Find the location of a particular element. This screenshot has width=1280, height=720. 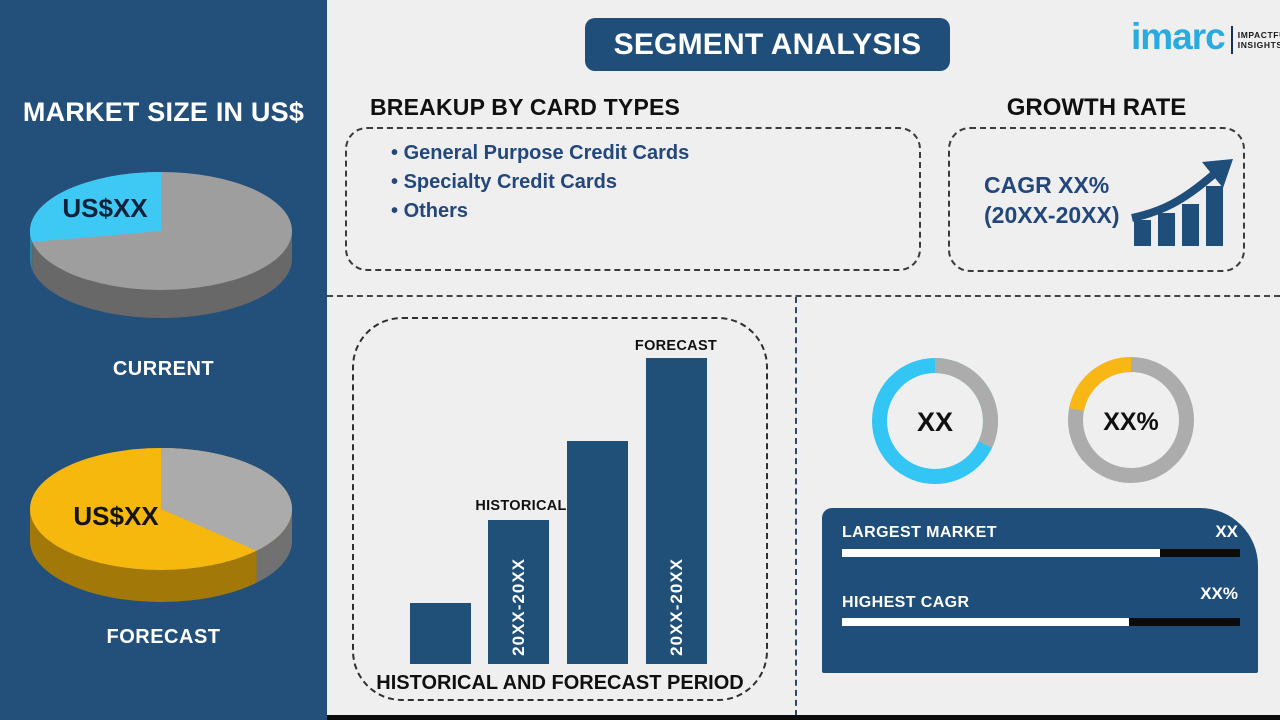

highest-cagr-label: HIGHEST CAGR is located at coordinates (906, 602).